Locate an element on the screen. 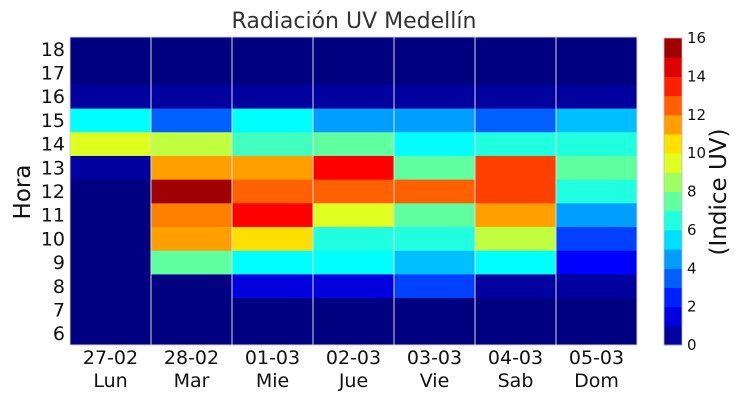  colorbar-tick-label: 4 is located at coordinates (692, 268).